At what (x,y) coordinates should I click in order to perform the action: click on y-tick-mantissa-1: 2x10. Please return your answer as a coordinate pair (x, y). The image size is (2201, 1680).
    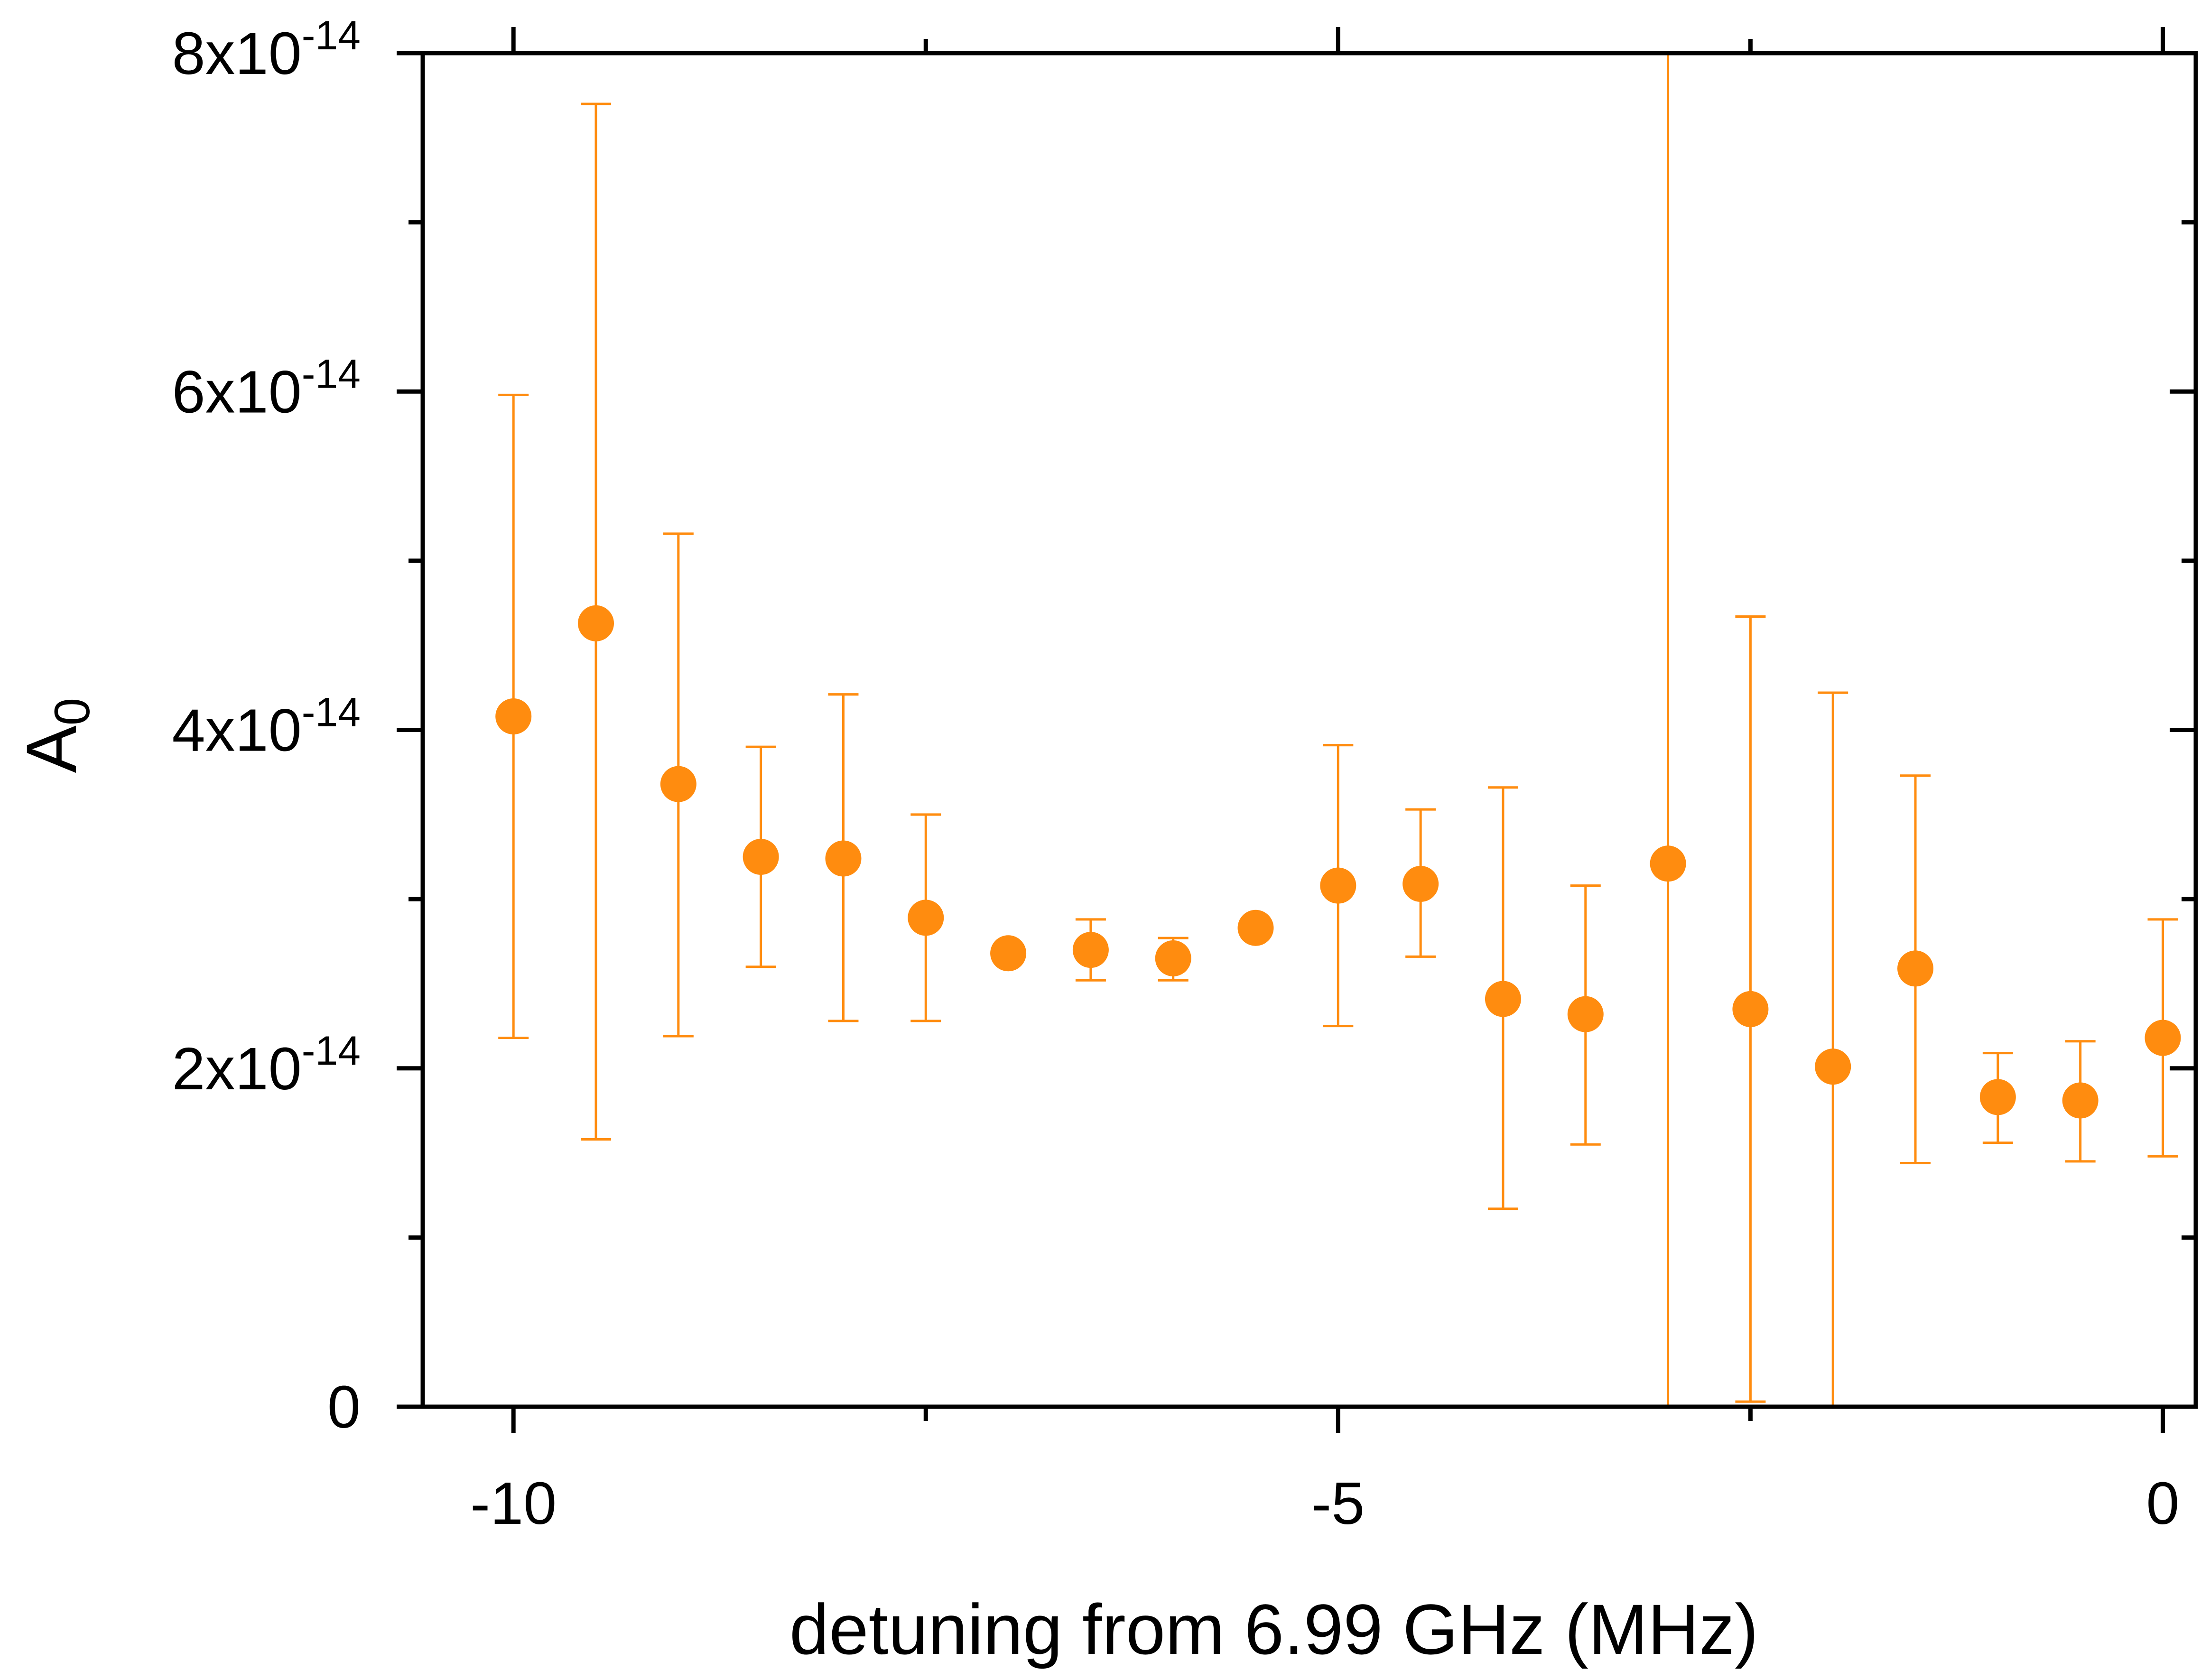
    Looking at the image, I should click on (236, 1068).